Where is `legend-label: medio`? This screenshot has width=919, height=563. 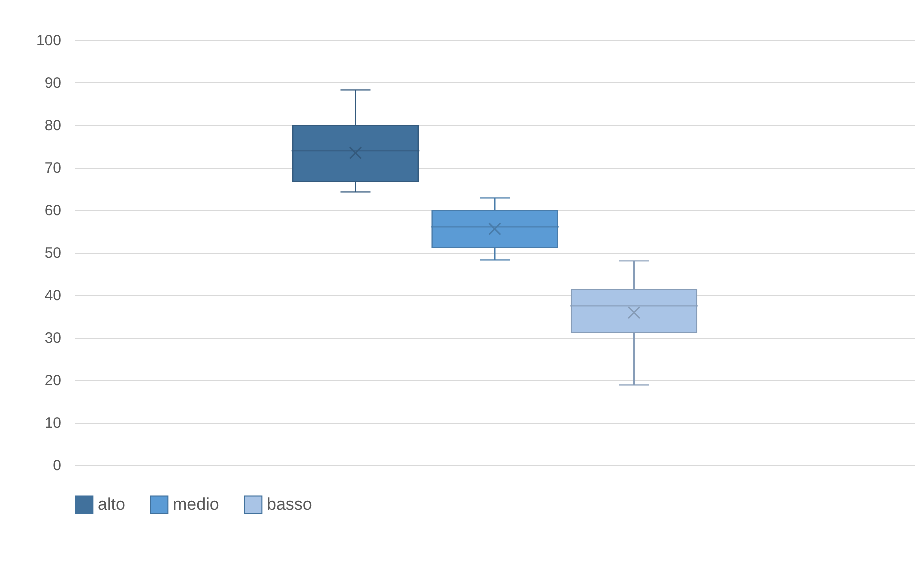 legend-label: medio is located at coordinates (196, 504).